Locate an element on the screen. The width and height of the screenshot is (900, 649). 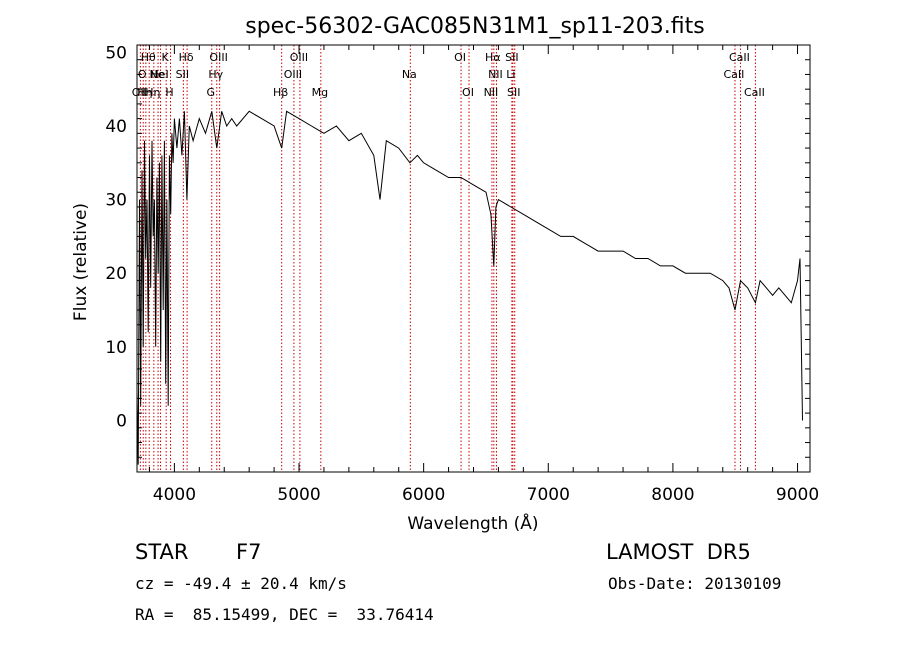
y-tick-label: 0 is located at coordinates (121, 421).